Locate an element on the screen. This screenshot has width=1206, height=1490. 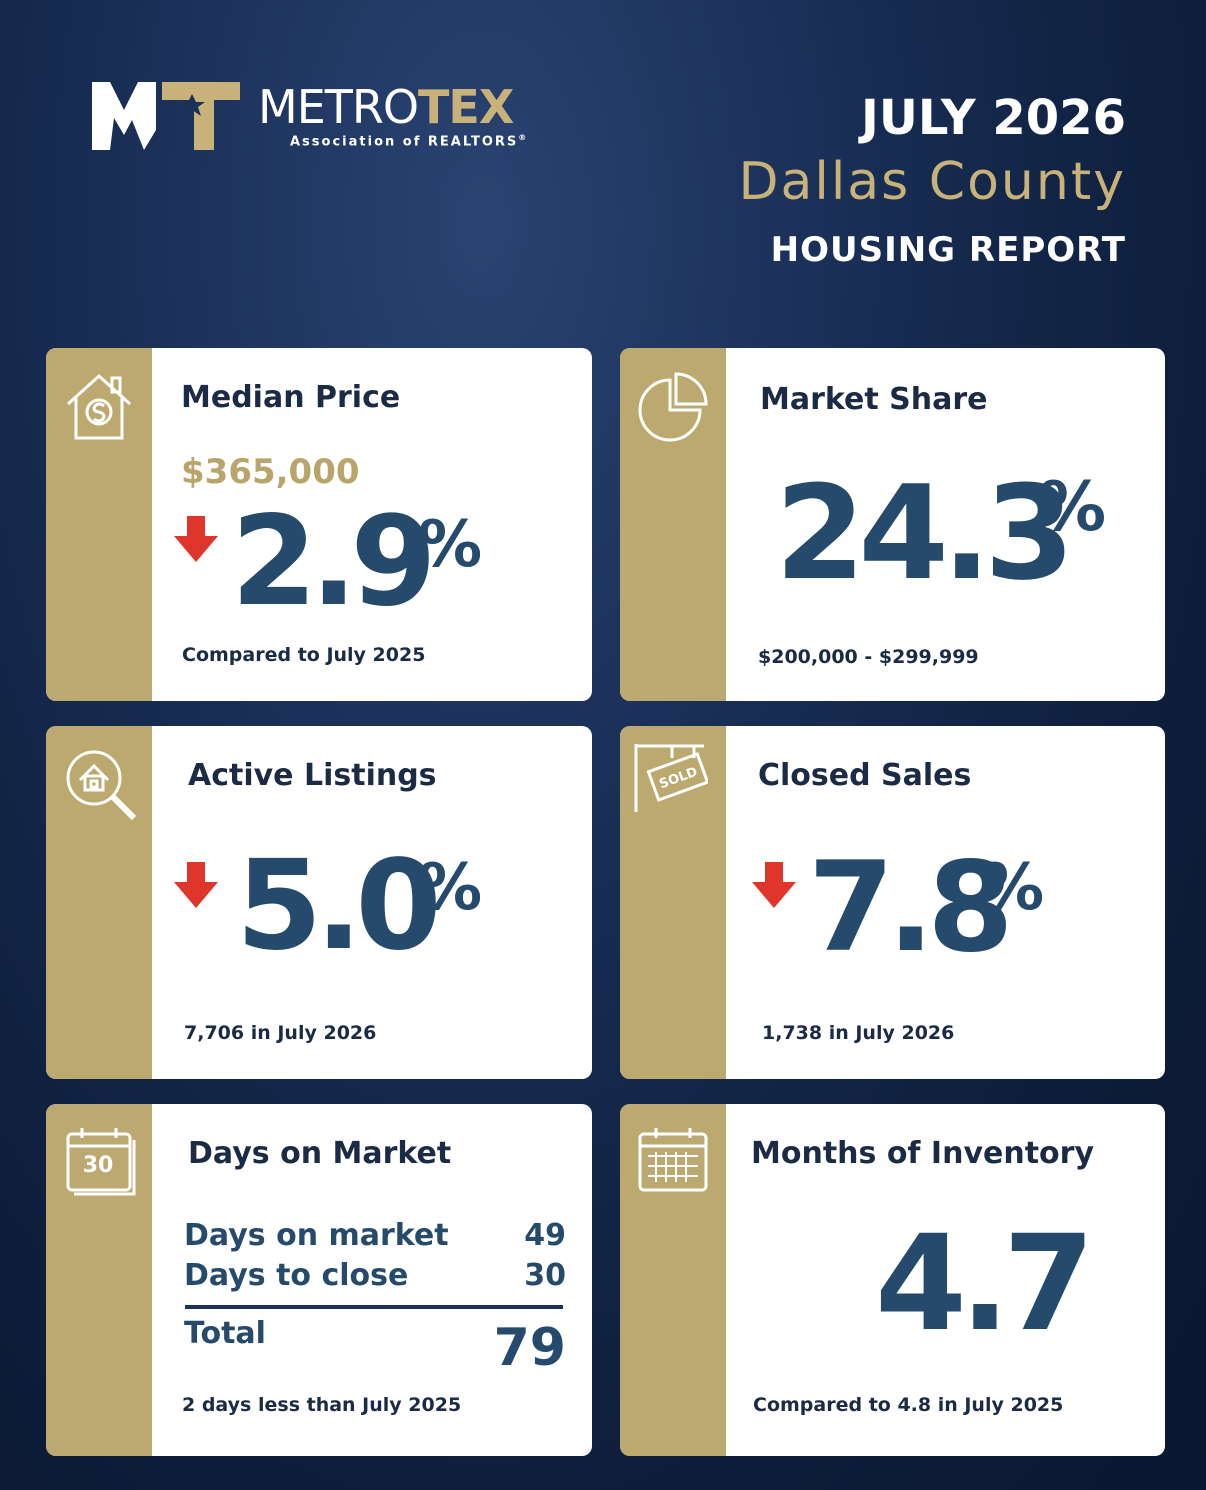
card-title: Active Listings is located at coordinates (312, 775).